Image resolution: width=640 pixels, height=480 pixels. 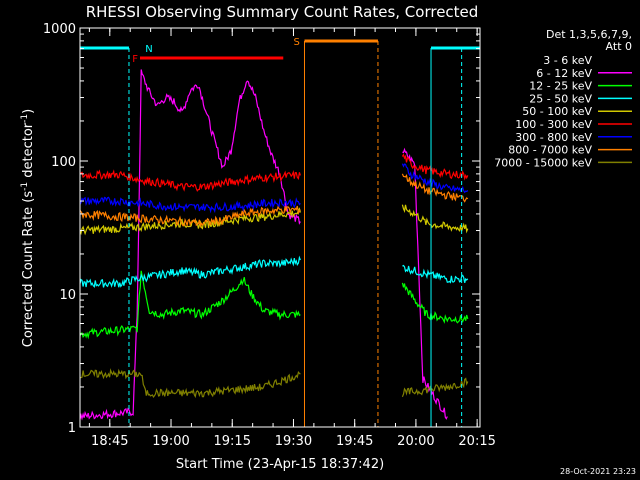 I want to click on legend-label: 300 - 800 keV, so click(x=553, y=137).